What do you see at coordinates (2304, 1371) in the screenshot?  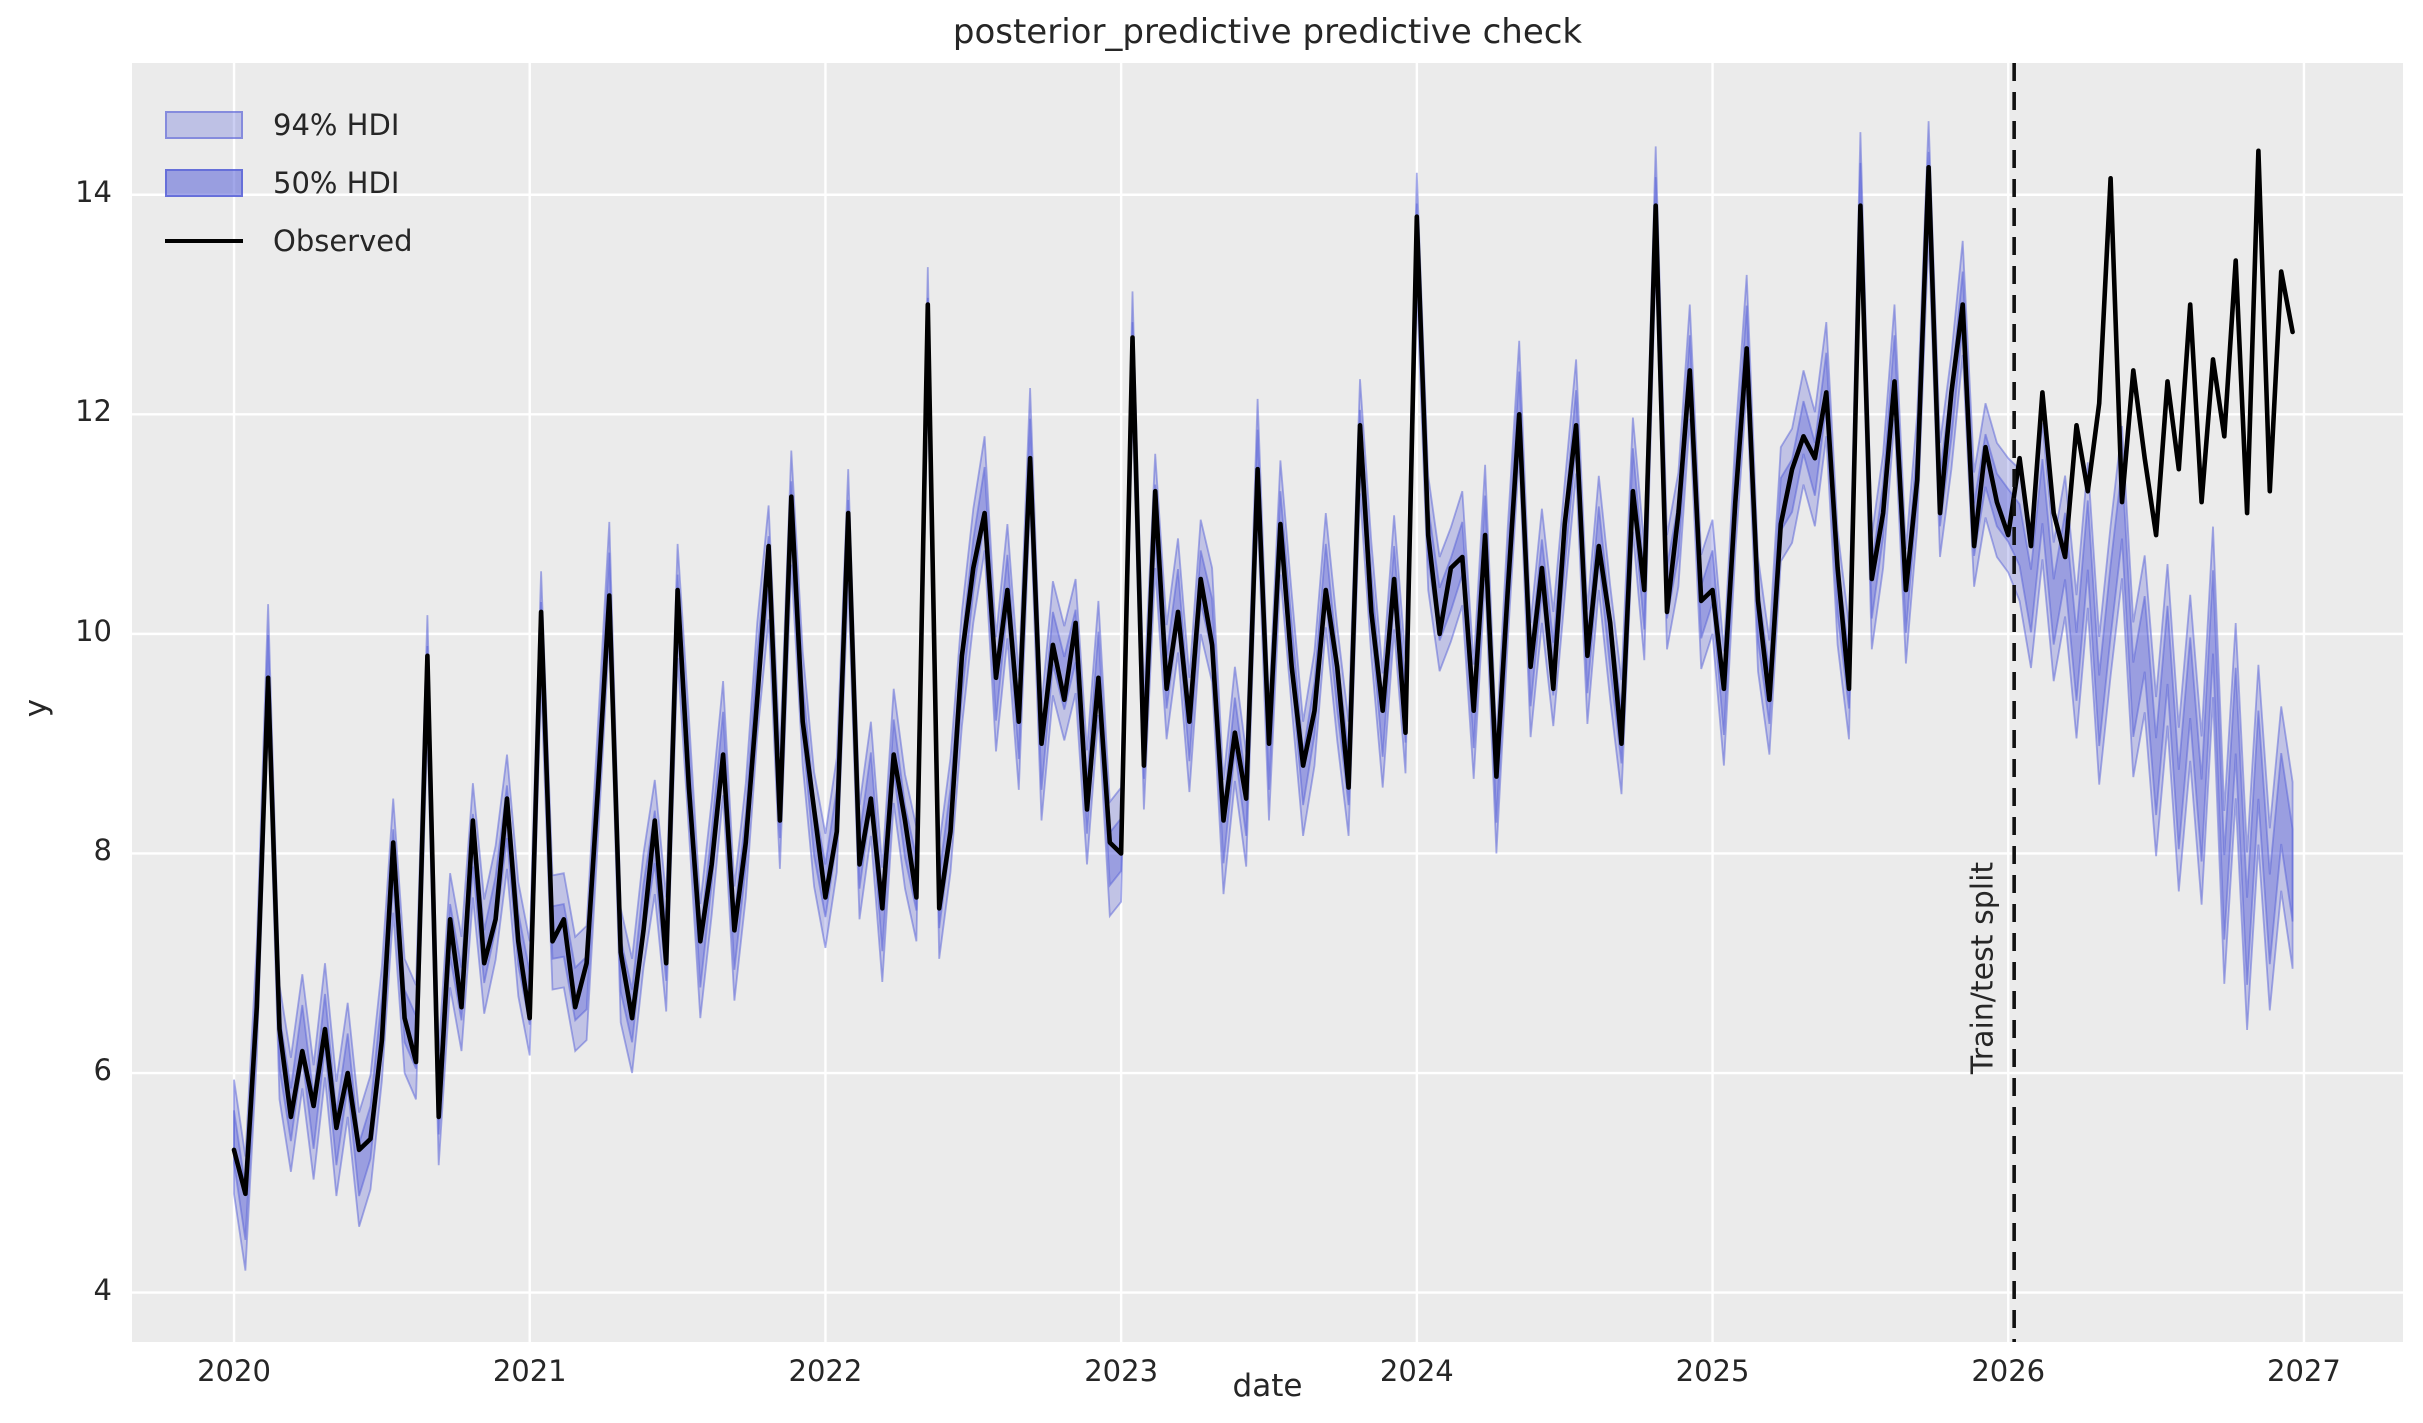 I see `x-tick-label: 2027` at bounding box center [2304, 1371].